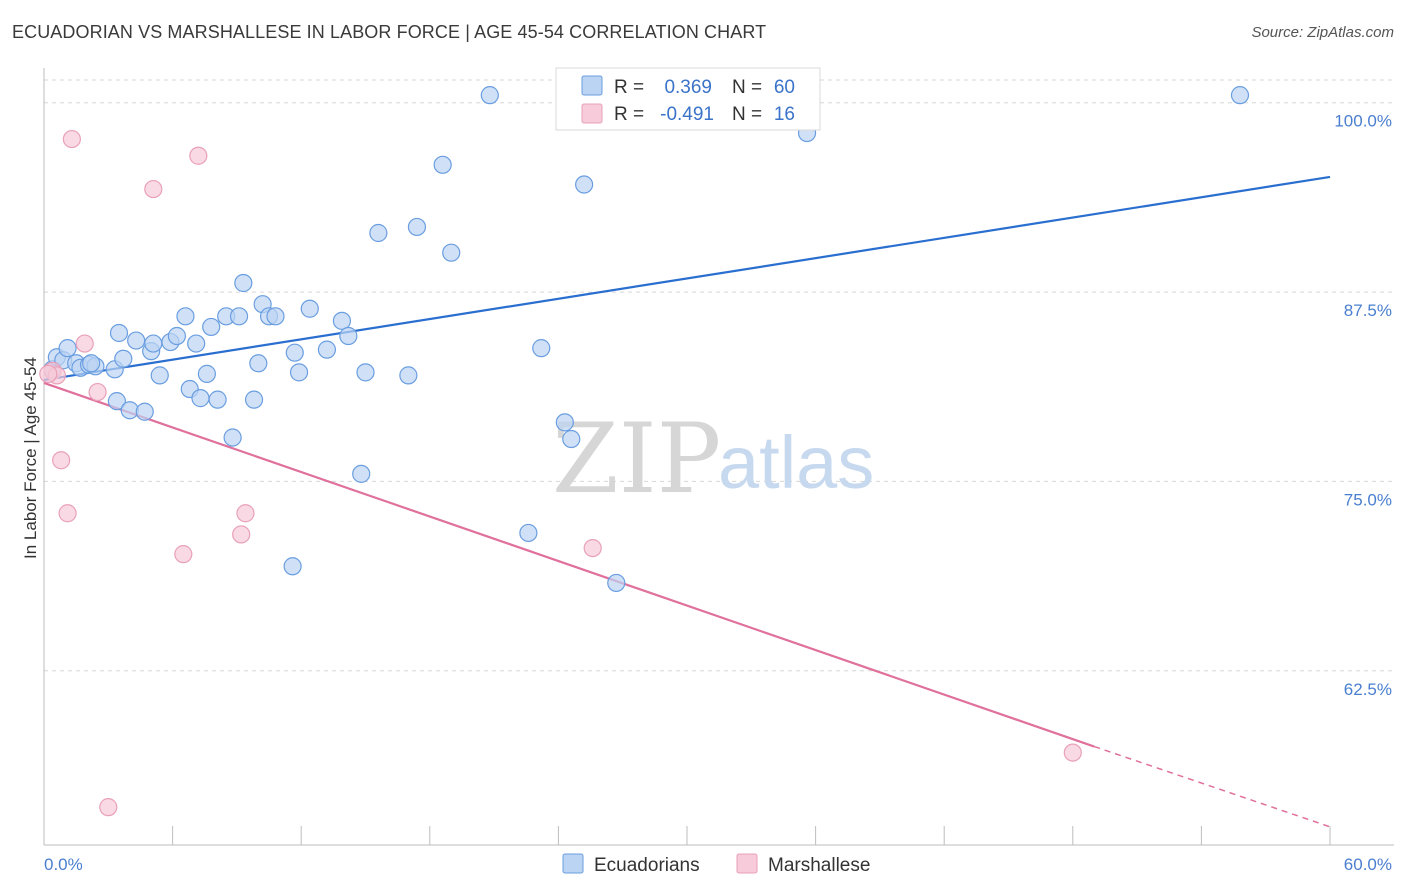 This screenshot has height=892, width=1406. I want to click on legend-r-label-1: R =, so click(629, 87).